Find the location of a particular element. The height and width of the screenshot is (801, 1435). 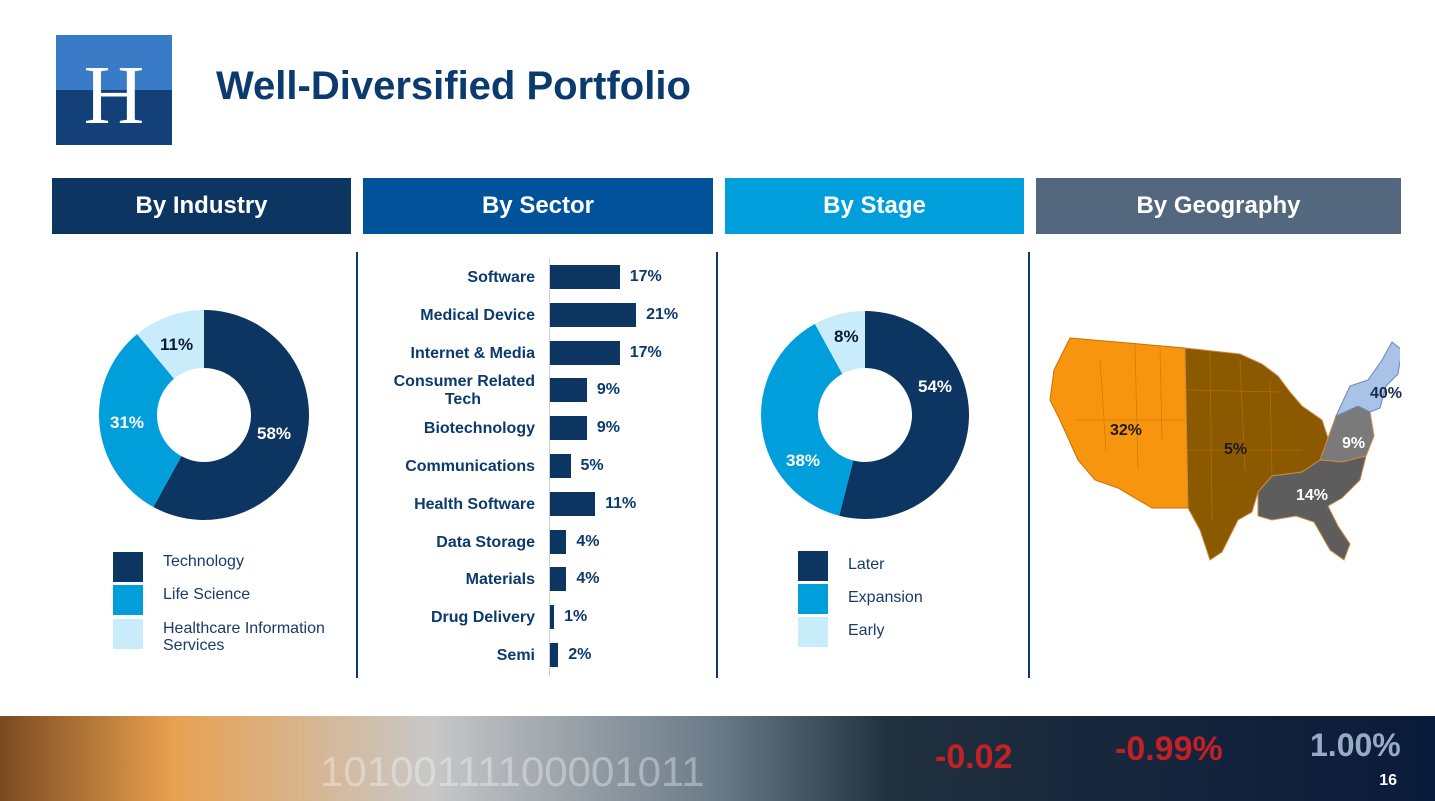

sector-value-label: 2% is located at coordinates (580, 654).